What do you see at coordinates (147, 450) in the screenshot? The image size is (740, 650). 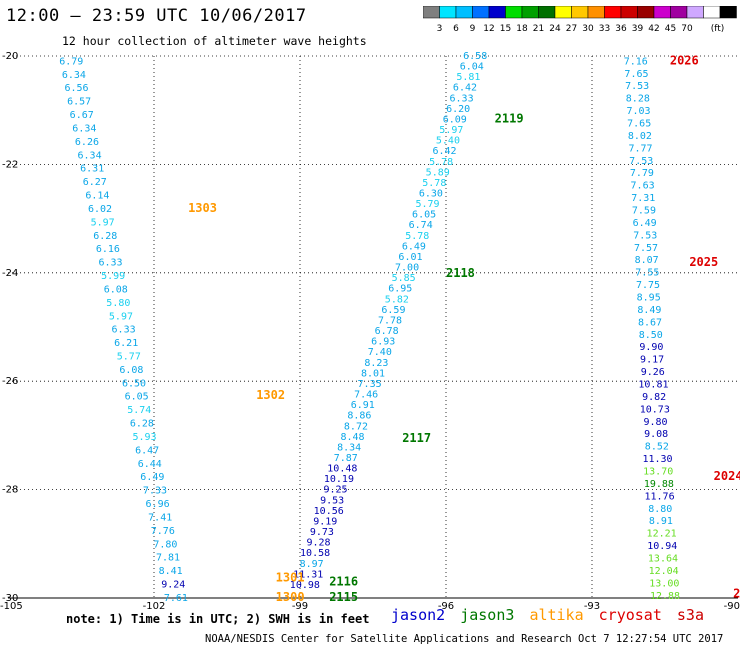 I see `wave-height-value: 6.47` at bounding box center [147, 450].